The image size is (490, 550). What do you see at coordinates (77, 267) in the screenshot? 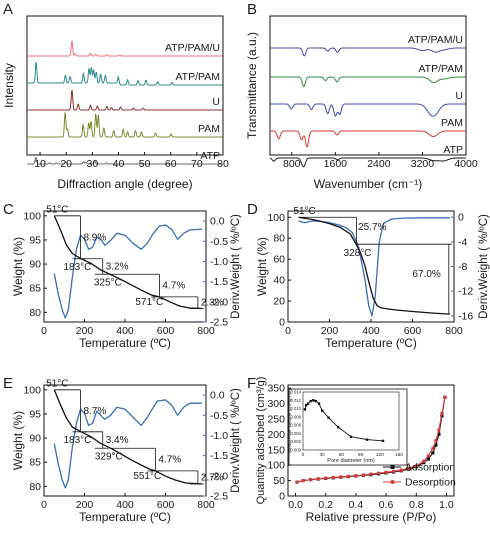
I see `step-temperature-label: 183°C` at bounding box center [77, 267].